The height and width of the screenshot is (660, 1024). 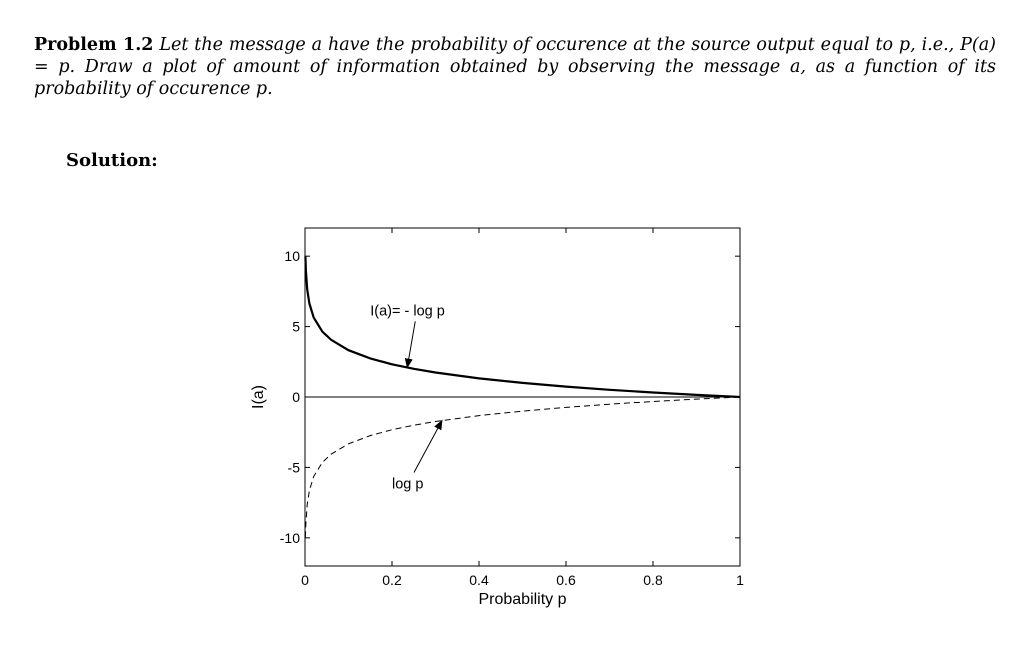 What do you see at coordinates (94, 45) in the screenshot?
I see `problem-heading: Problem 1.2` at bounding box center [94, 45].